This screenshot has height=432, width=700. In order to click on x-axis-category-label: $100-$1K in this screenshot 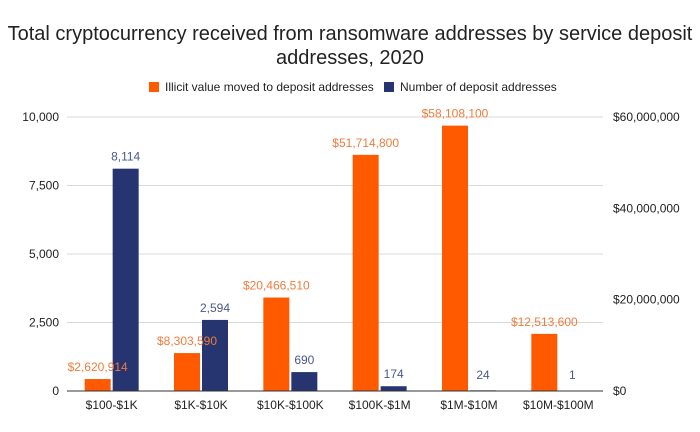, I will do `click(112, 405)`.